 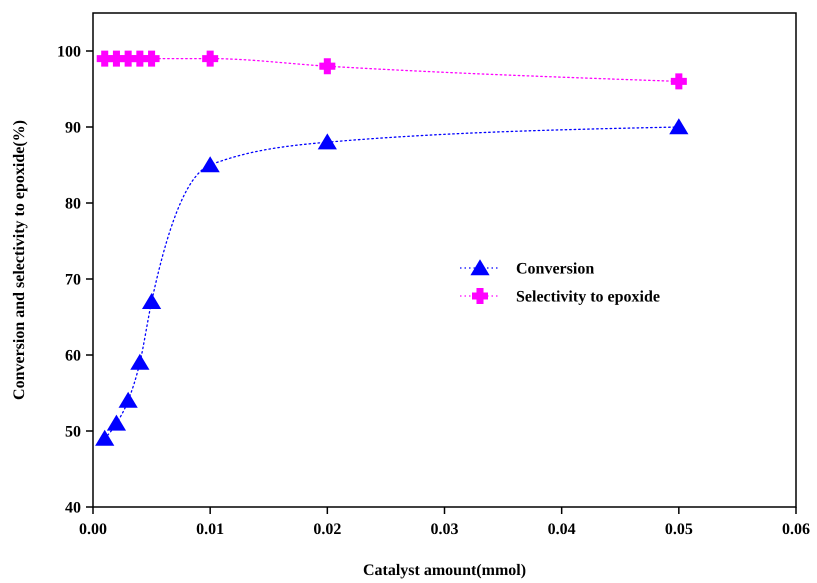 I want to click on y-tick-label: 40, so click(x=73, y=508).